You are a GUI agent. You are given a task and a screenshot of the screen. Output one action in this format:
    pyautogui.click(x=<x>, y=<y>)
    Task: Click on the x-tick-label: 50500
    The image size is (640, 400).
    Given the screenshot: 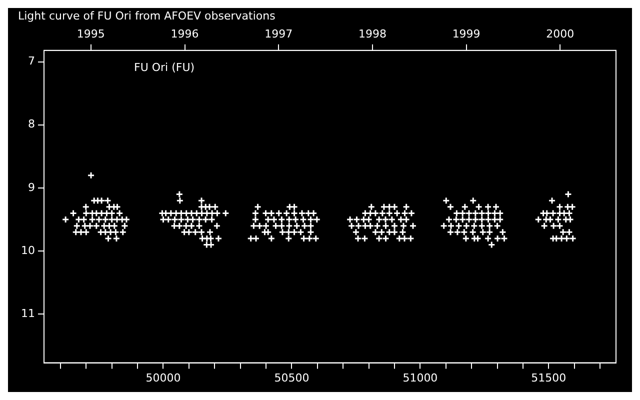 What is the action you would take?
    pyautogui.click(x=292, y=377)
    